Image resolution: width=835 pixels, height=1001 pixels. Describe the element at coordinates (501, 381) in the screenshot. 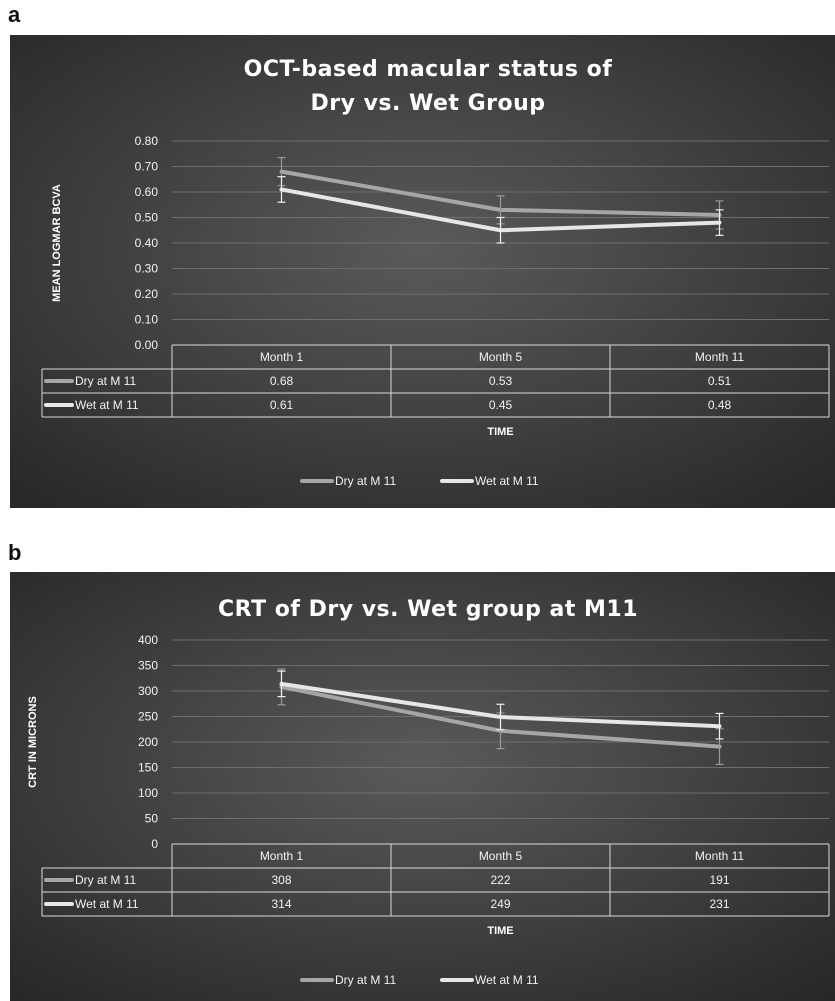

I see `data-cell: 0.53` at that location.